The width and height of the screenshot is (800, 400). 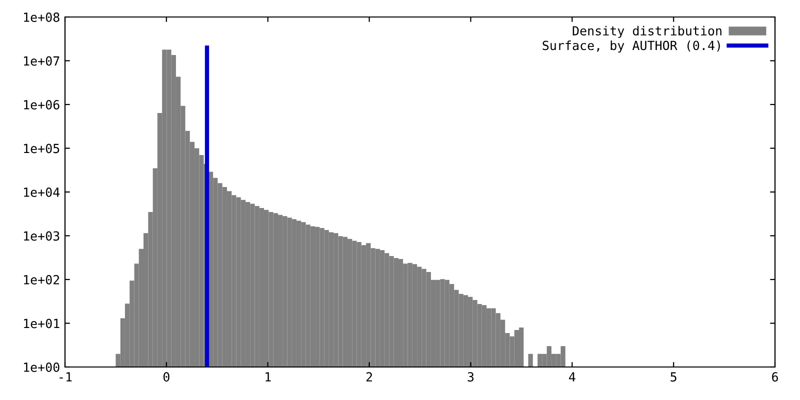 What do you see at coordinates (369, 377) in the screenshot?
I see `x-tick-label: 2` at bounding box center [369, 377].